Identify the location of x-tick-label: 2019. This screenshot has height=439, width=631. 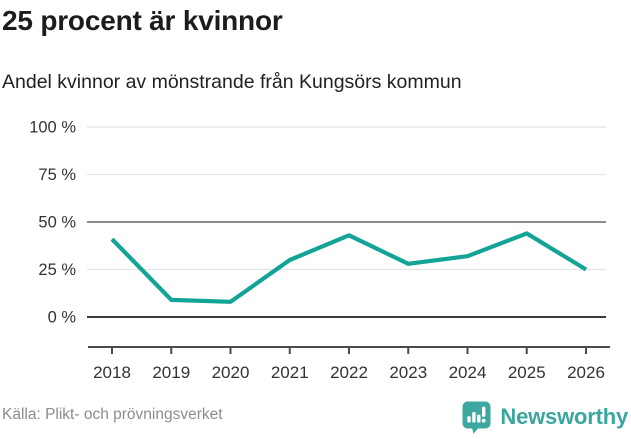
(171, 372).